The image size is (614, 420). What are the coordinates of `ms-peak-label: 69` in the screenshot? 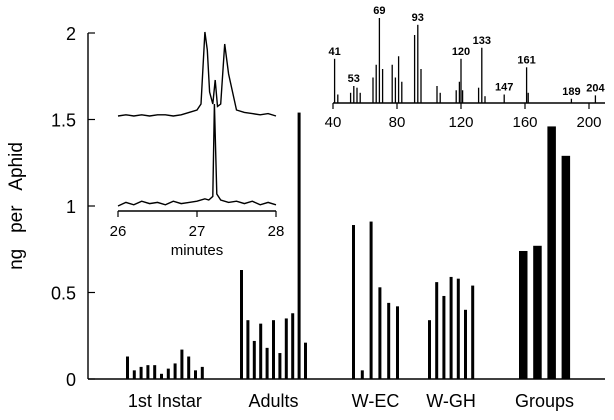 It's located at (379, 11).